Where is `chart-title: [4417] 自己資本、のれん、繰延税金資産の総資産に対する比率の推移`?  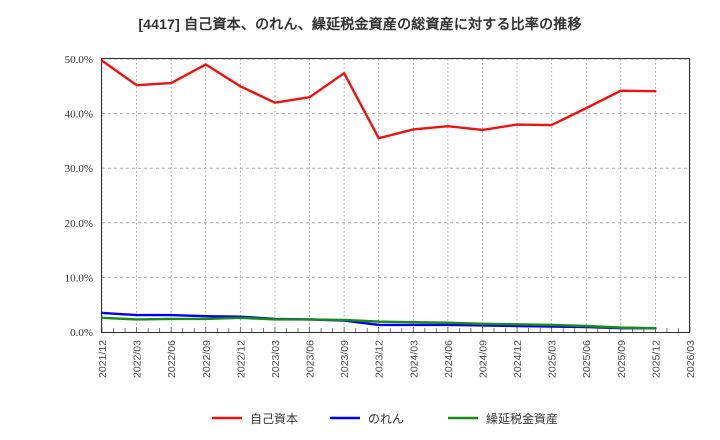 chart-title: [4417] 自己資本、のれん、繰延税金資産の総資産に対する比率の推移 is located at coordinates (360, 24).